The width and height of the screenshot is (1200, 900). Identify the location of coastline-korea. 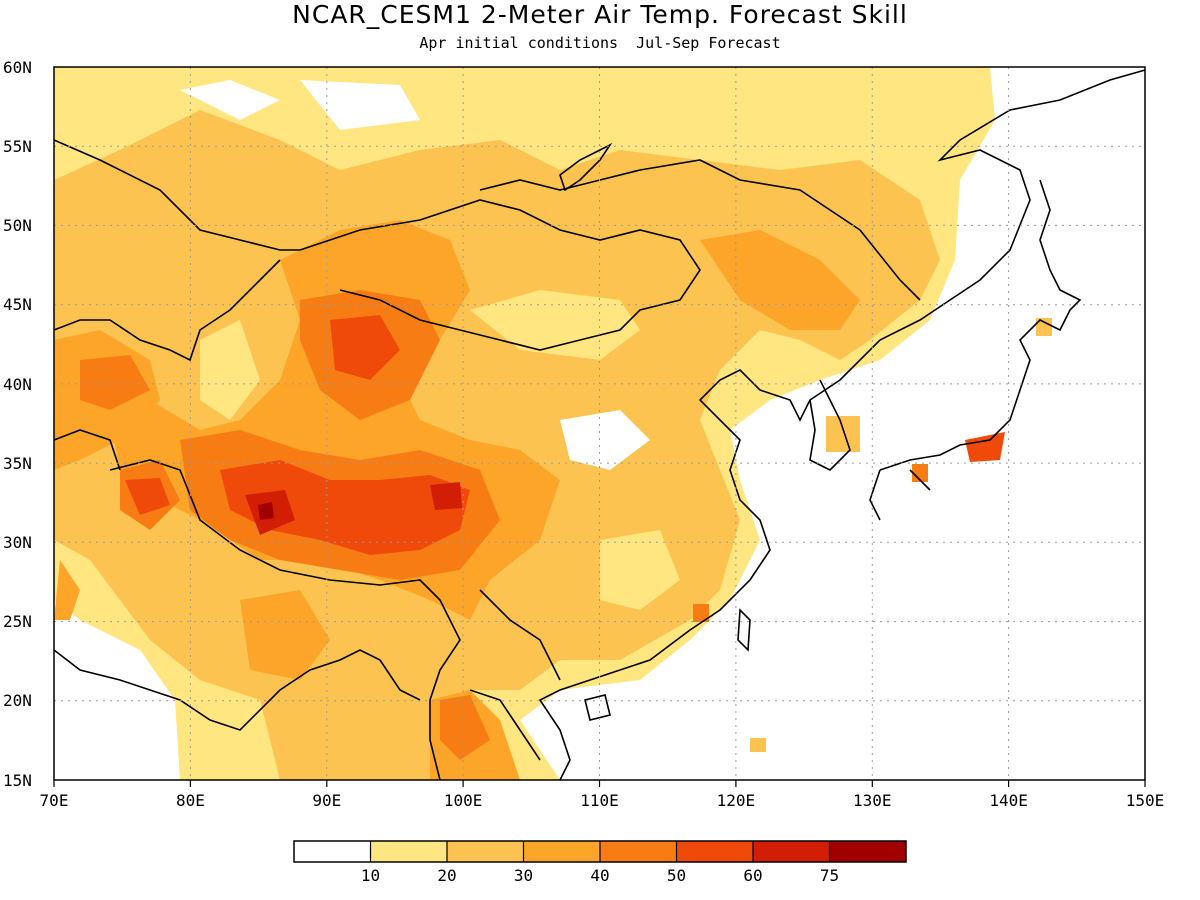
(830, 425).